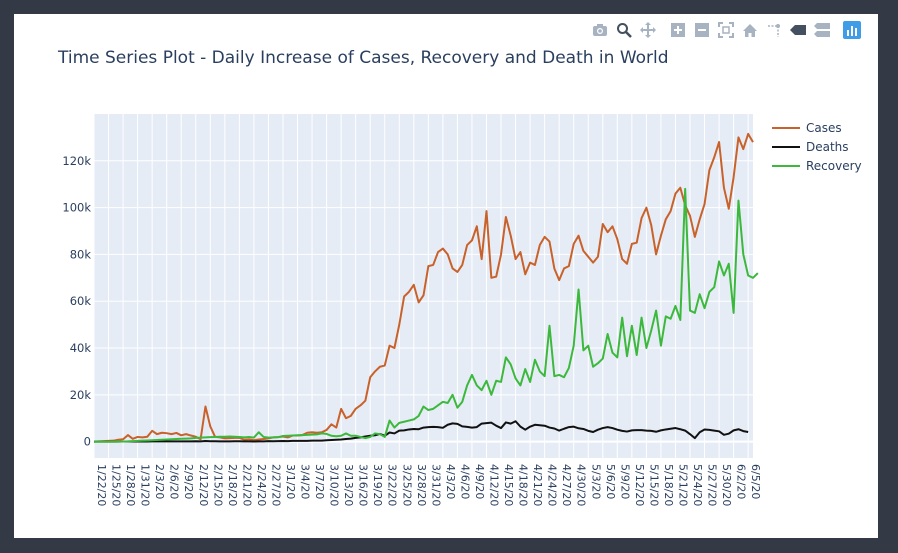 This screenshot has height=553, width=898. I want to click on y-tick-label: 120k, so click(76, 161).